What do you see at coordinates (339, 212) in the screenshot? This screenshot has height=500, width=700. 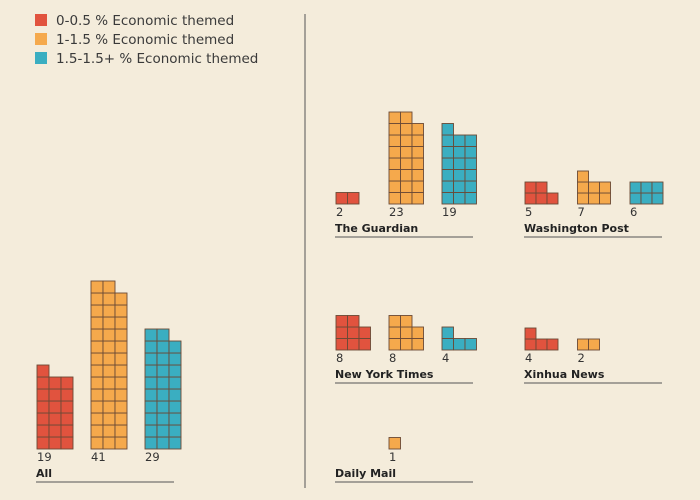 I see `count-label-p1-s0: 2` at bounding box center [339, 212].